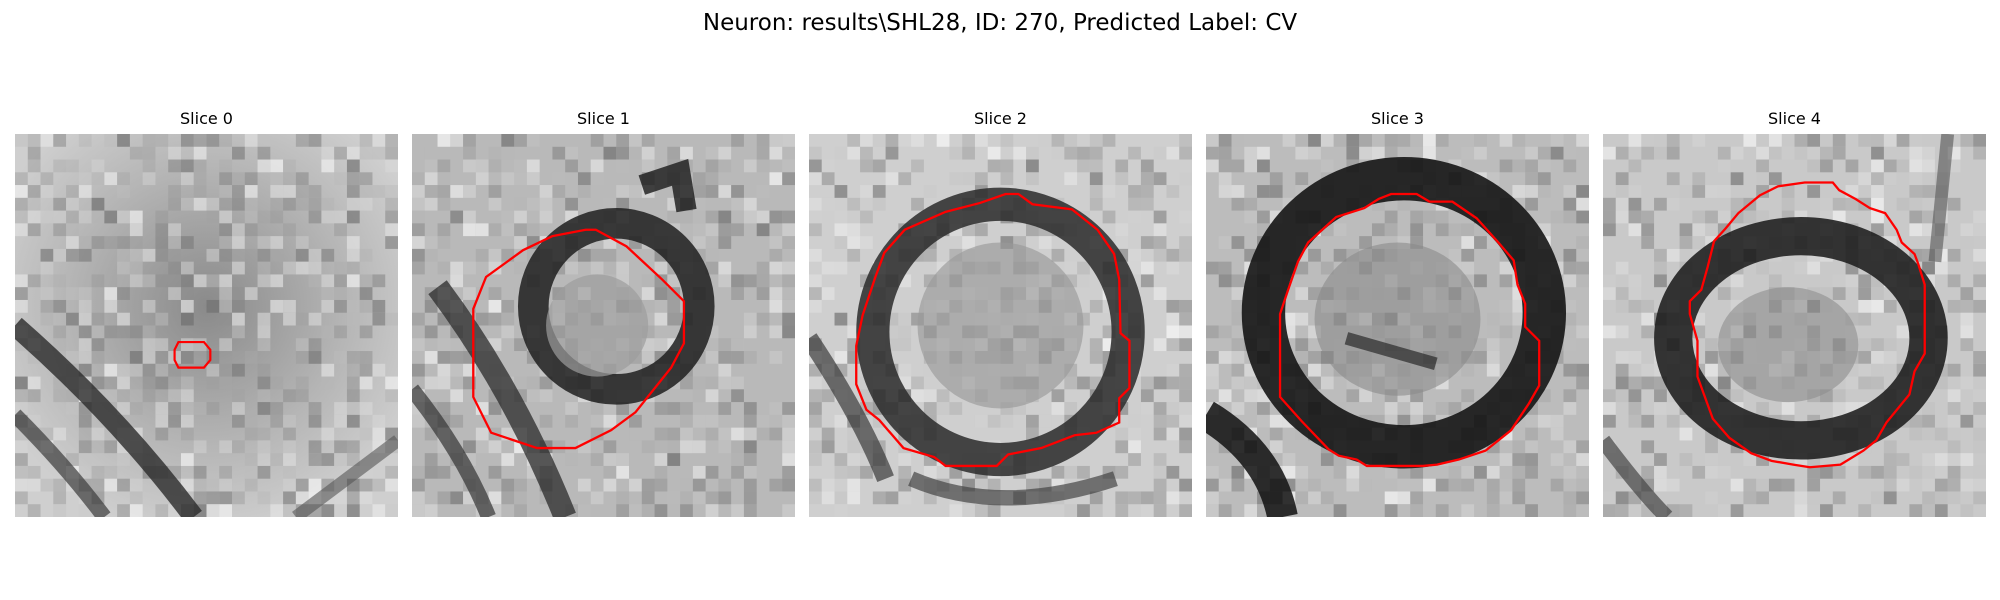 The height and width of the screenshot is (600, 2000). I want to click on slice-title-4: Slice 4, so click(1794, 118).